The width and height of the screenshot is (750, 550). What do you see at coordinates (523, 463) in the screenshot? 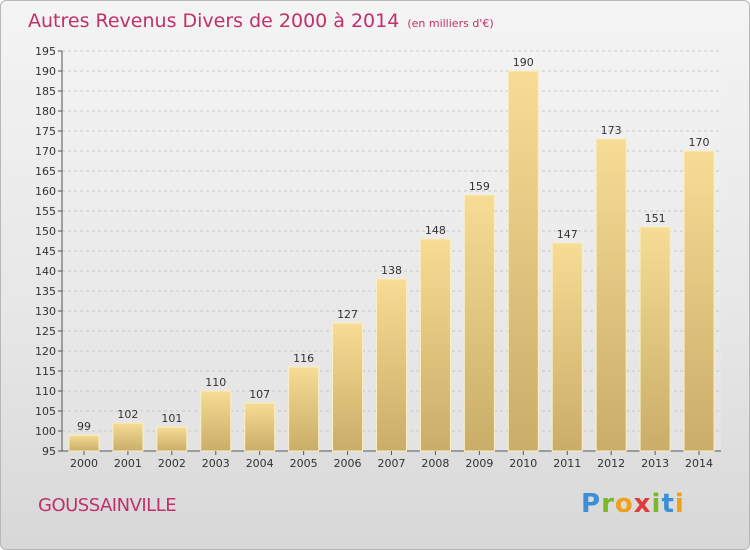
I see `x-tick-label: 2010` at bounding box center [523, 463].